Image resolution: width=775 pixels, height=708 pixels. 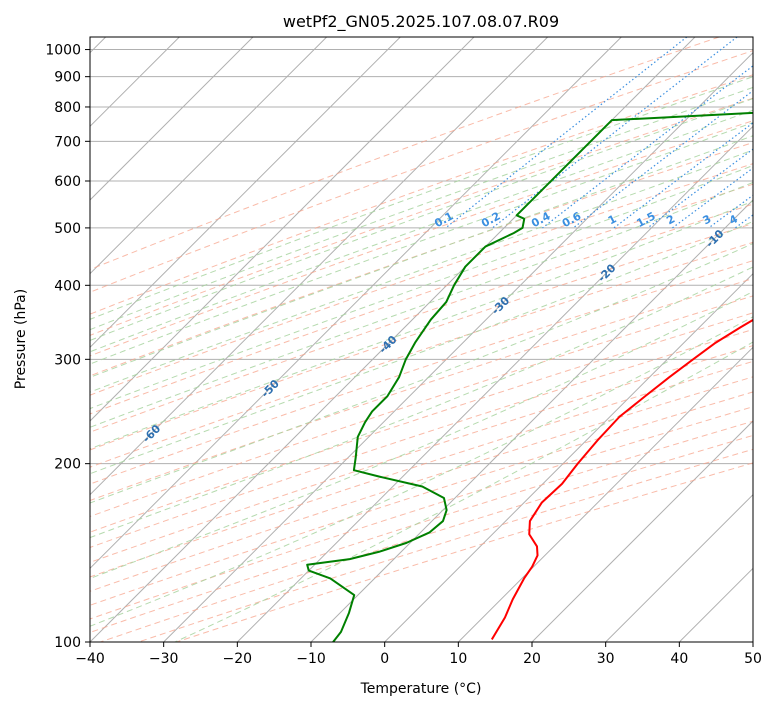 What do you see at coordinates (612, 219) in the screenshot?
I see `mixing-ratio-label: 1` at bounding box center [612, 219].